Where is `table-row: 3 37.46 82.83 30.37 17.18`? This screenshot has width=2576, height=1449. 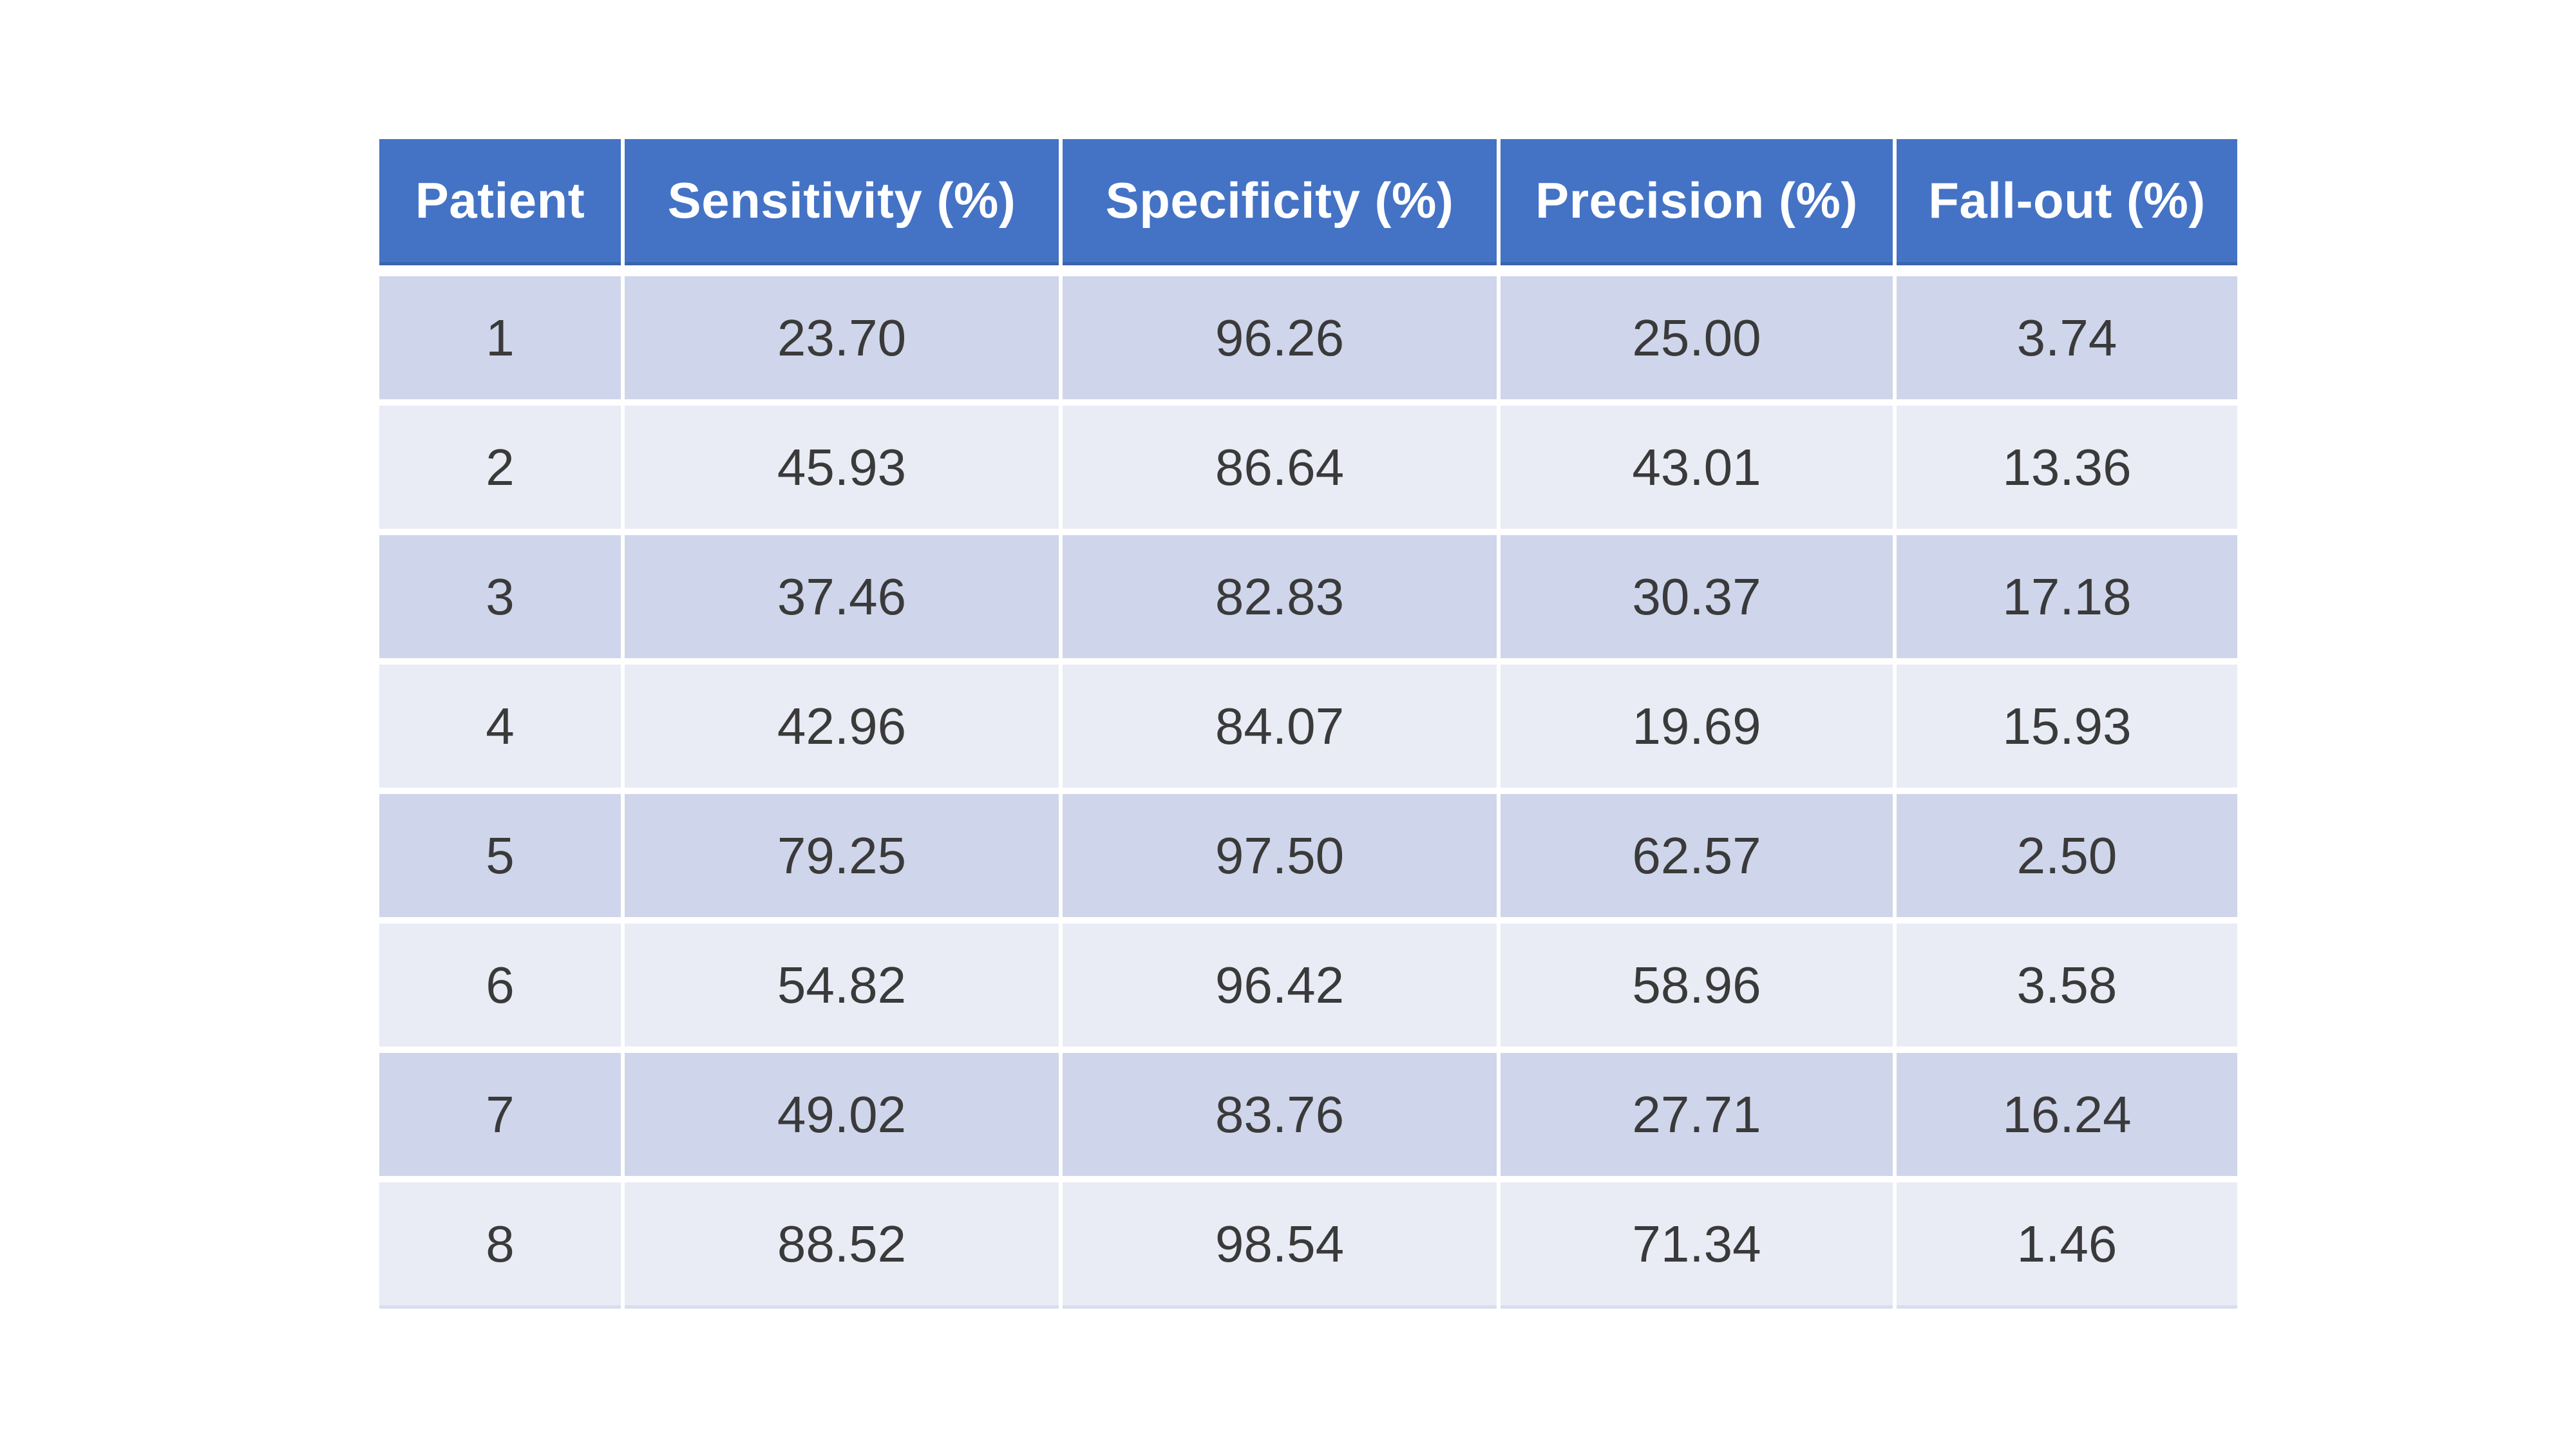
table-row: 3 37.46 82.83 30.37 17.18 is located at coordinates (1308, 596).